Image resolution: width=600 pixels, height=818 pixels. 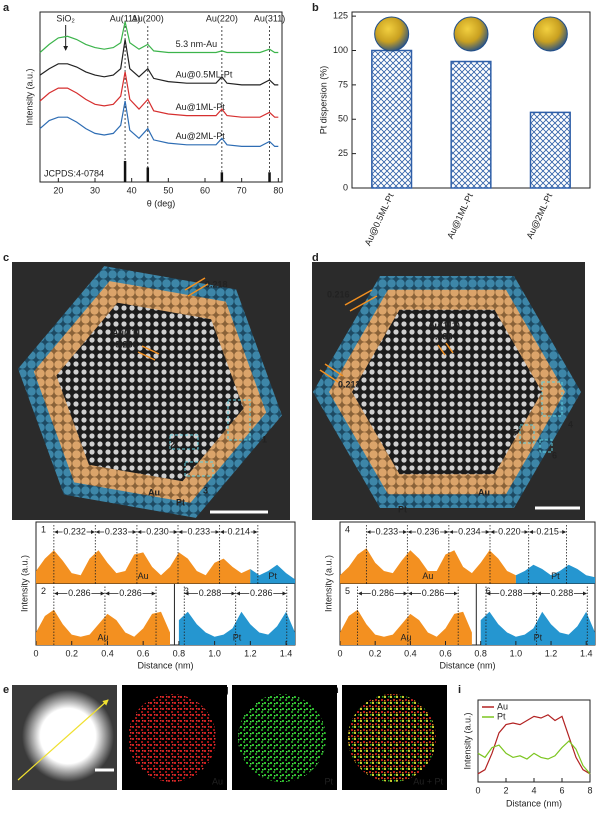 I want to click on micrograph-label: 0.236, so click(x=126, y=344).